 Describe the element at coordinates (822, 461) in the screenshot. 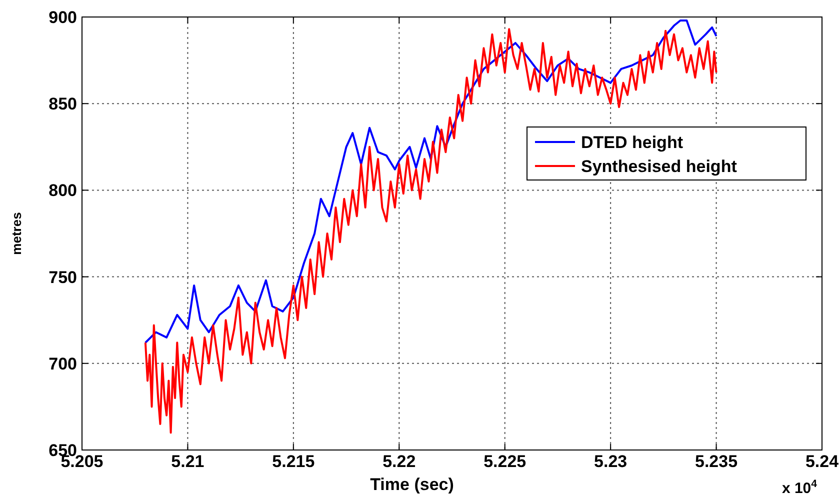

I see `x-tick-label: 5.24` at that location.